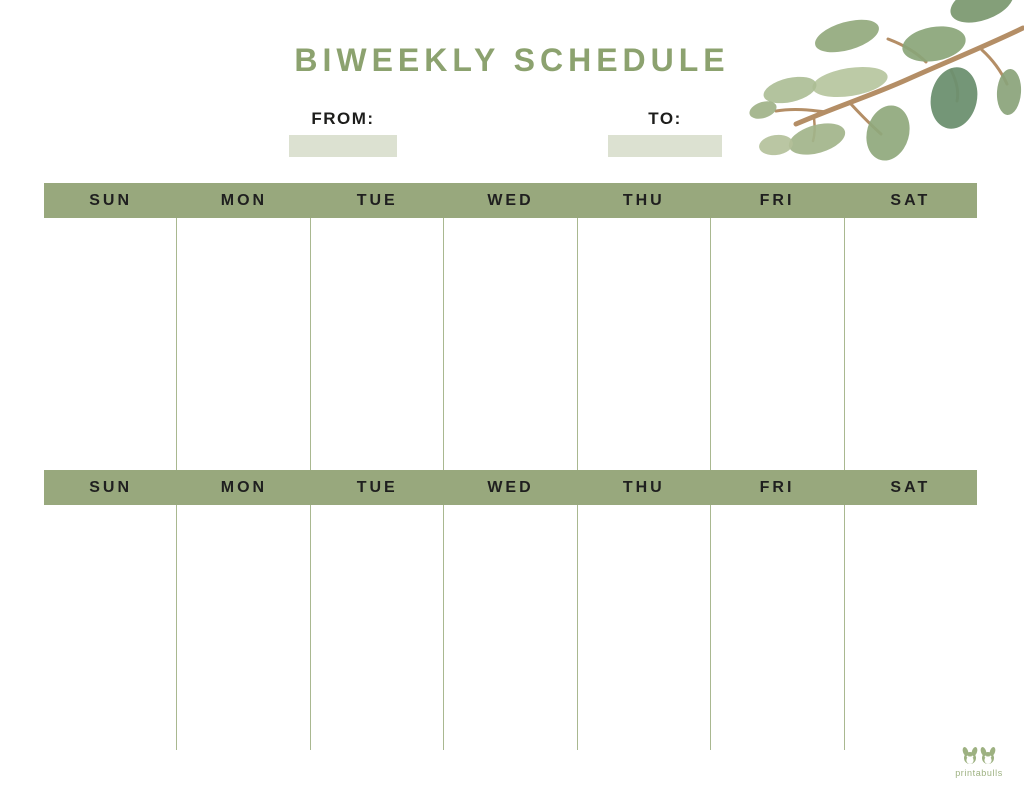  I want to click on week-1-header-bar: SUN MON TUE WED THU FRI SAT, so click(510, 200).